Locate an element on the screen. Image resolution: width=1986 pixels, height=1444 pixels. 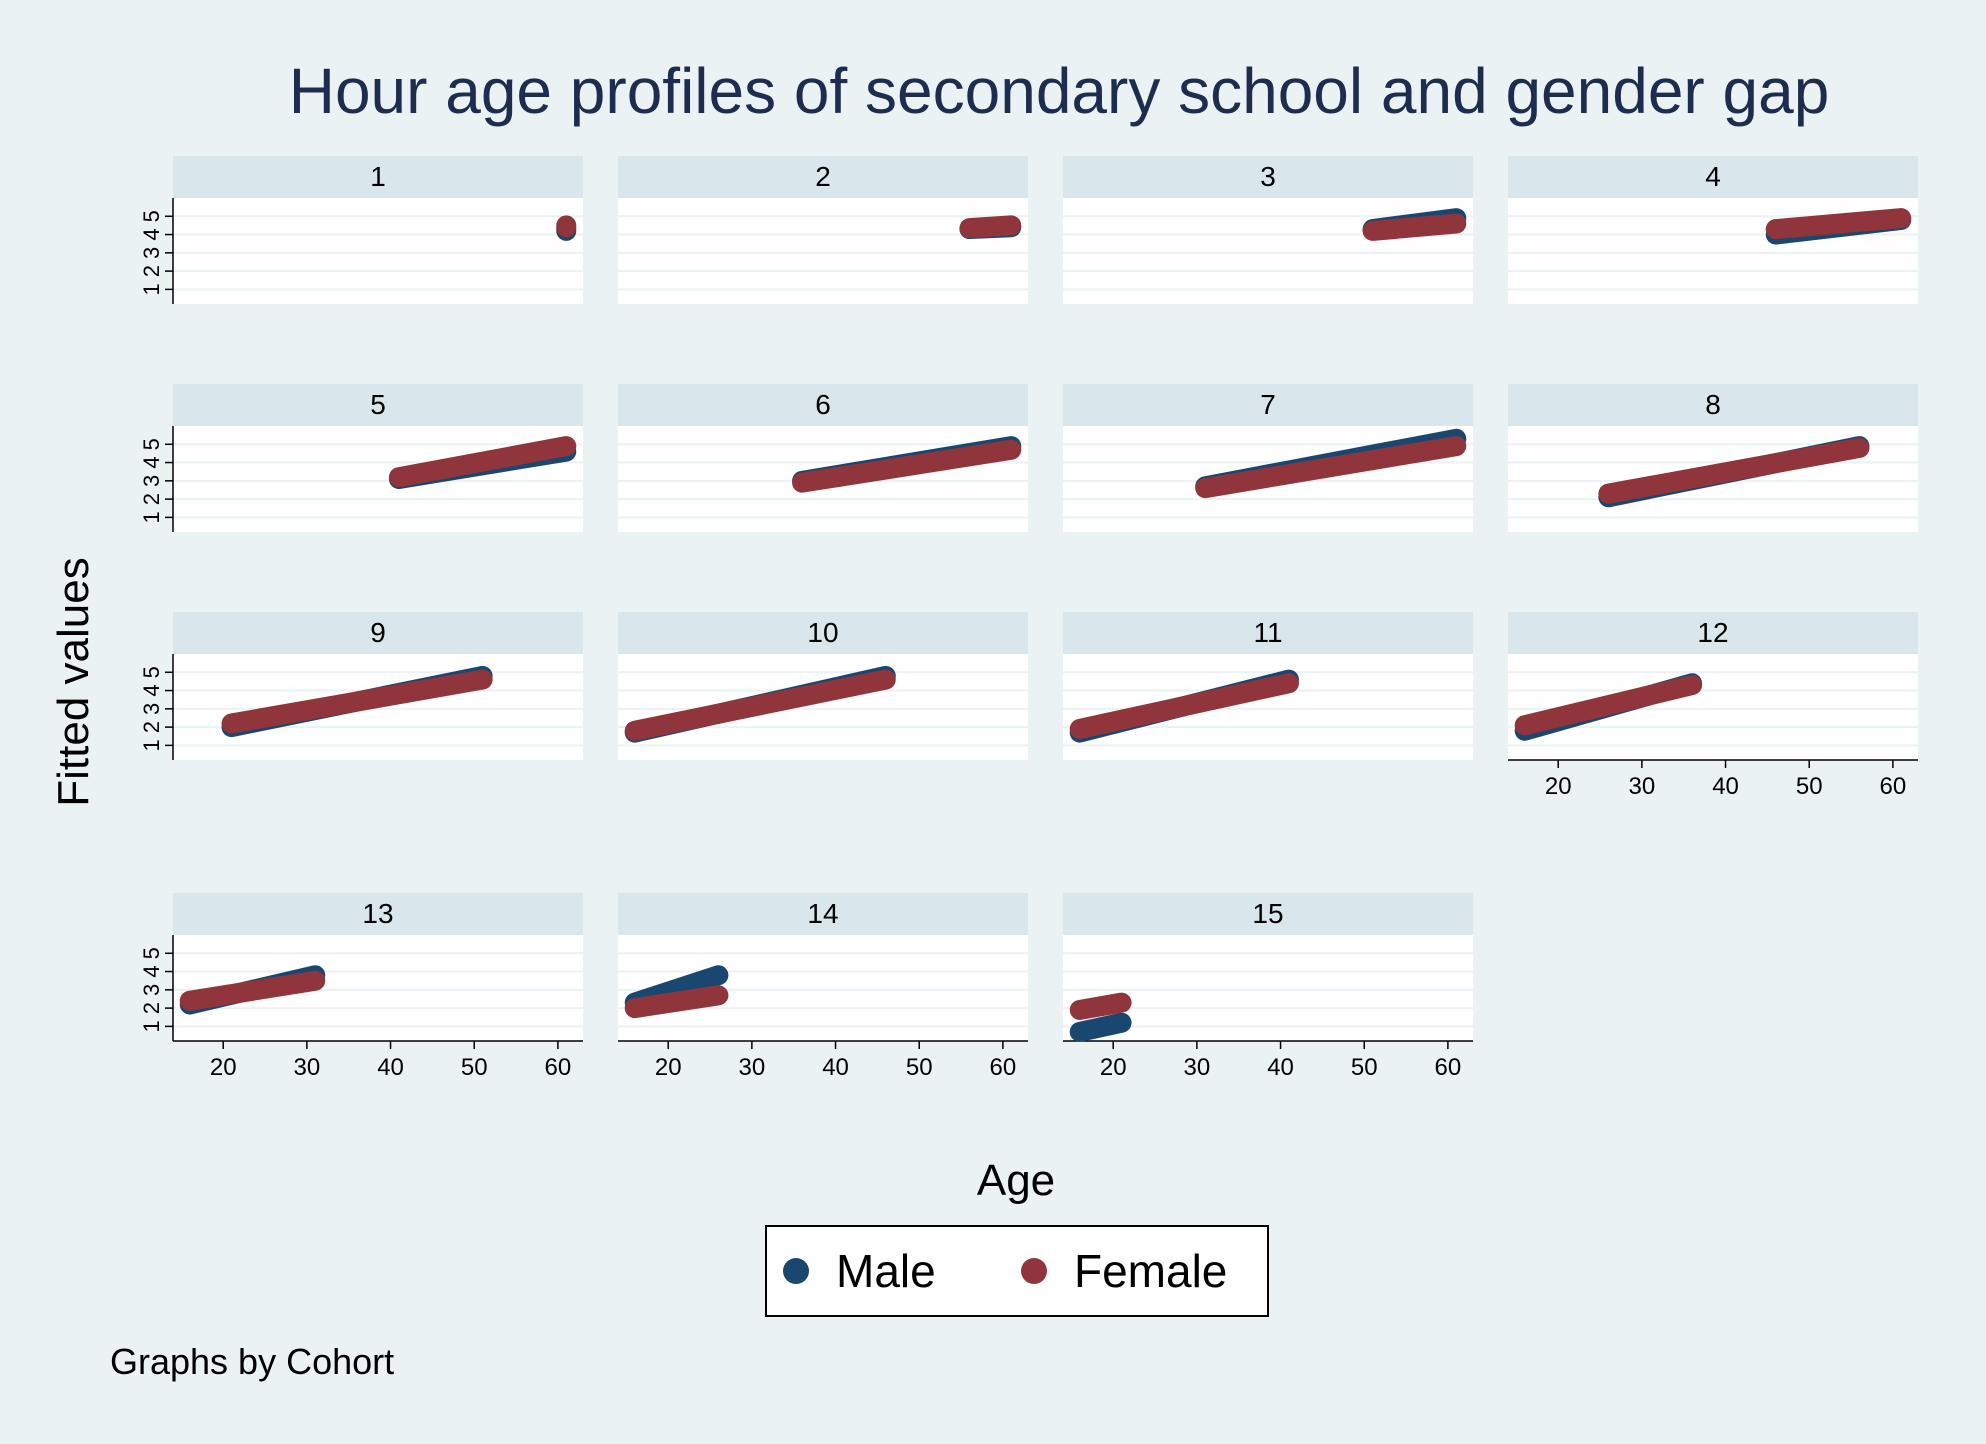
panel-label: 5 is located at coordinates (378, 404).